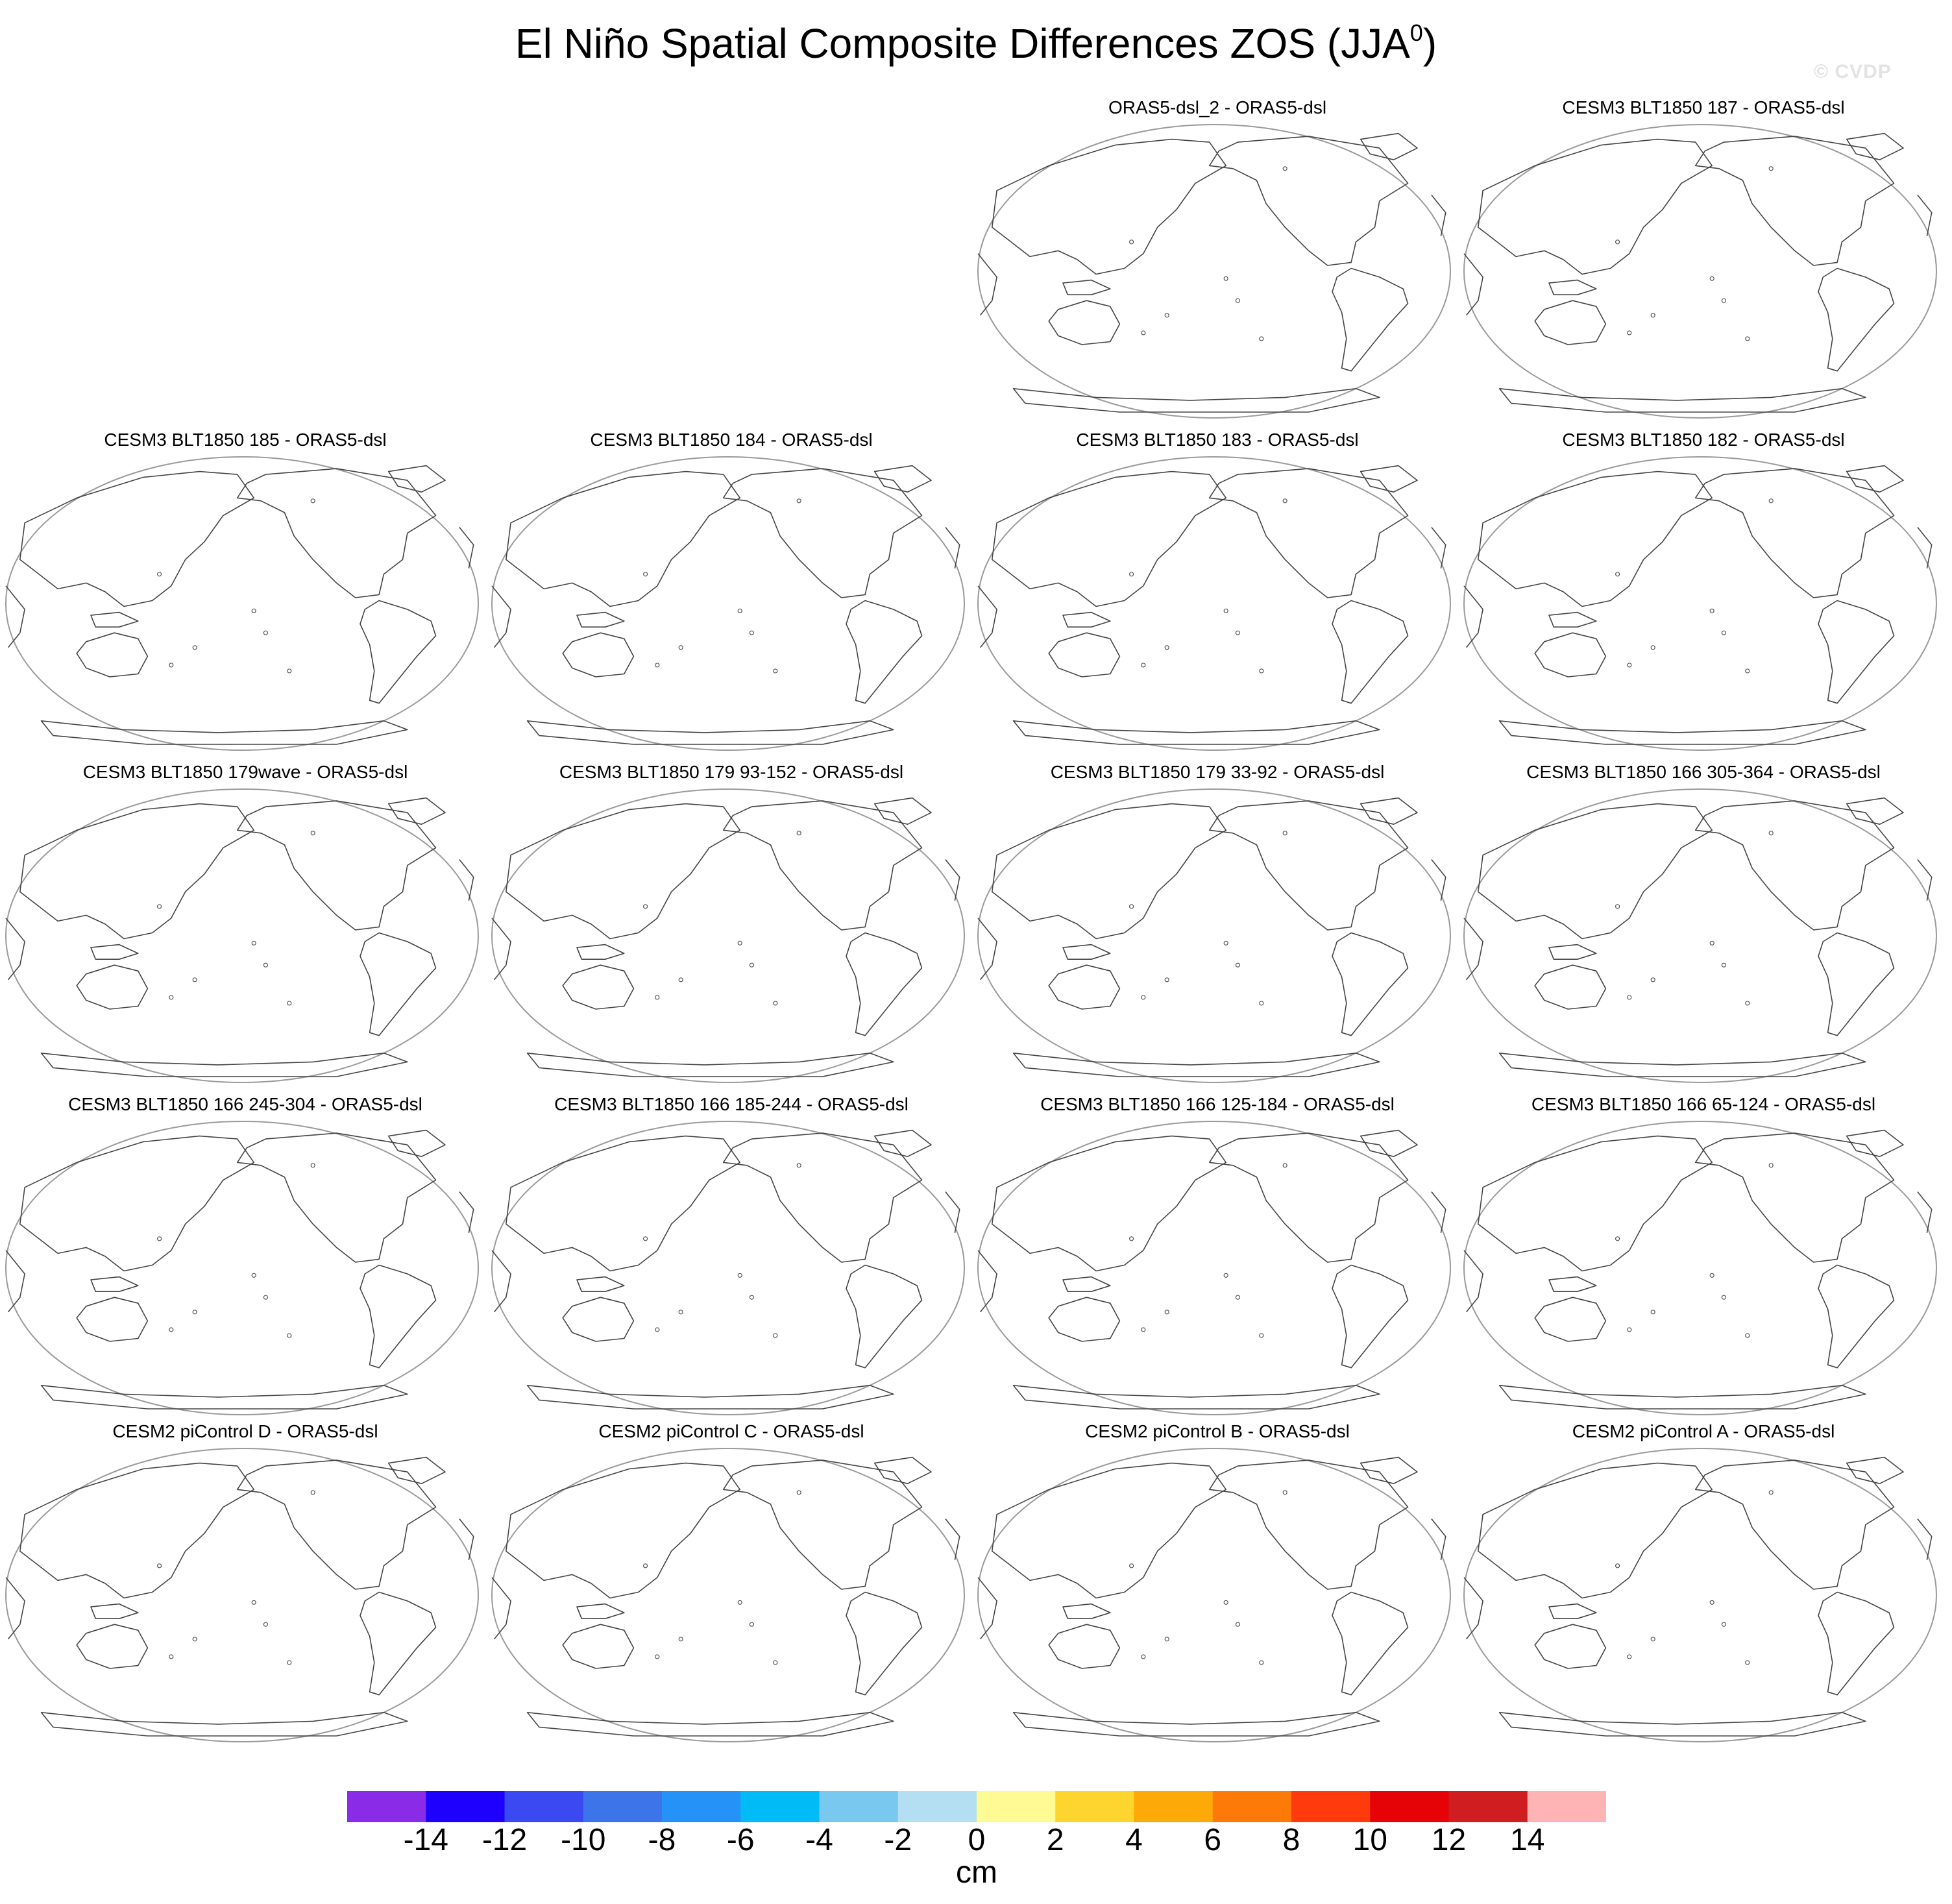 The image size is (1952, 1904). I want to click on colorbar-tick-label: 2, so click(1055, 1840).